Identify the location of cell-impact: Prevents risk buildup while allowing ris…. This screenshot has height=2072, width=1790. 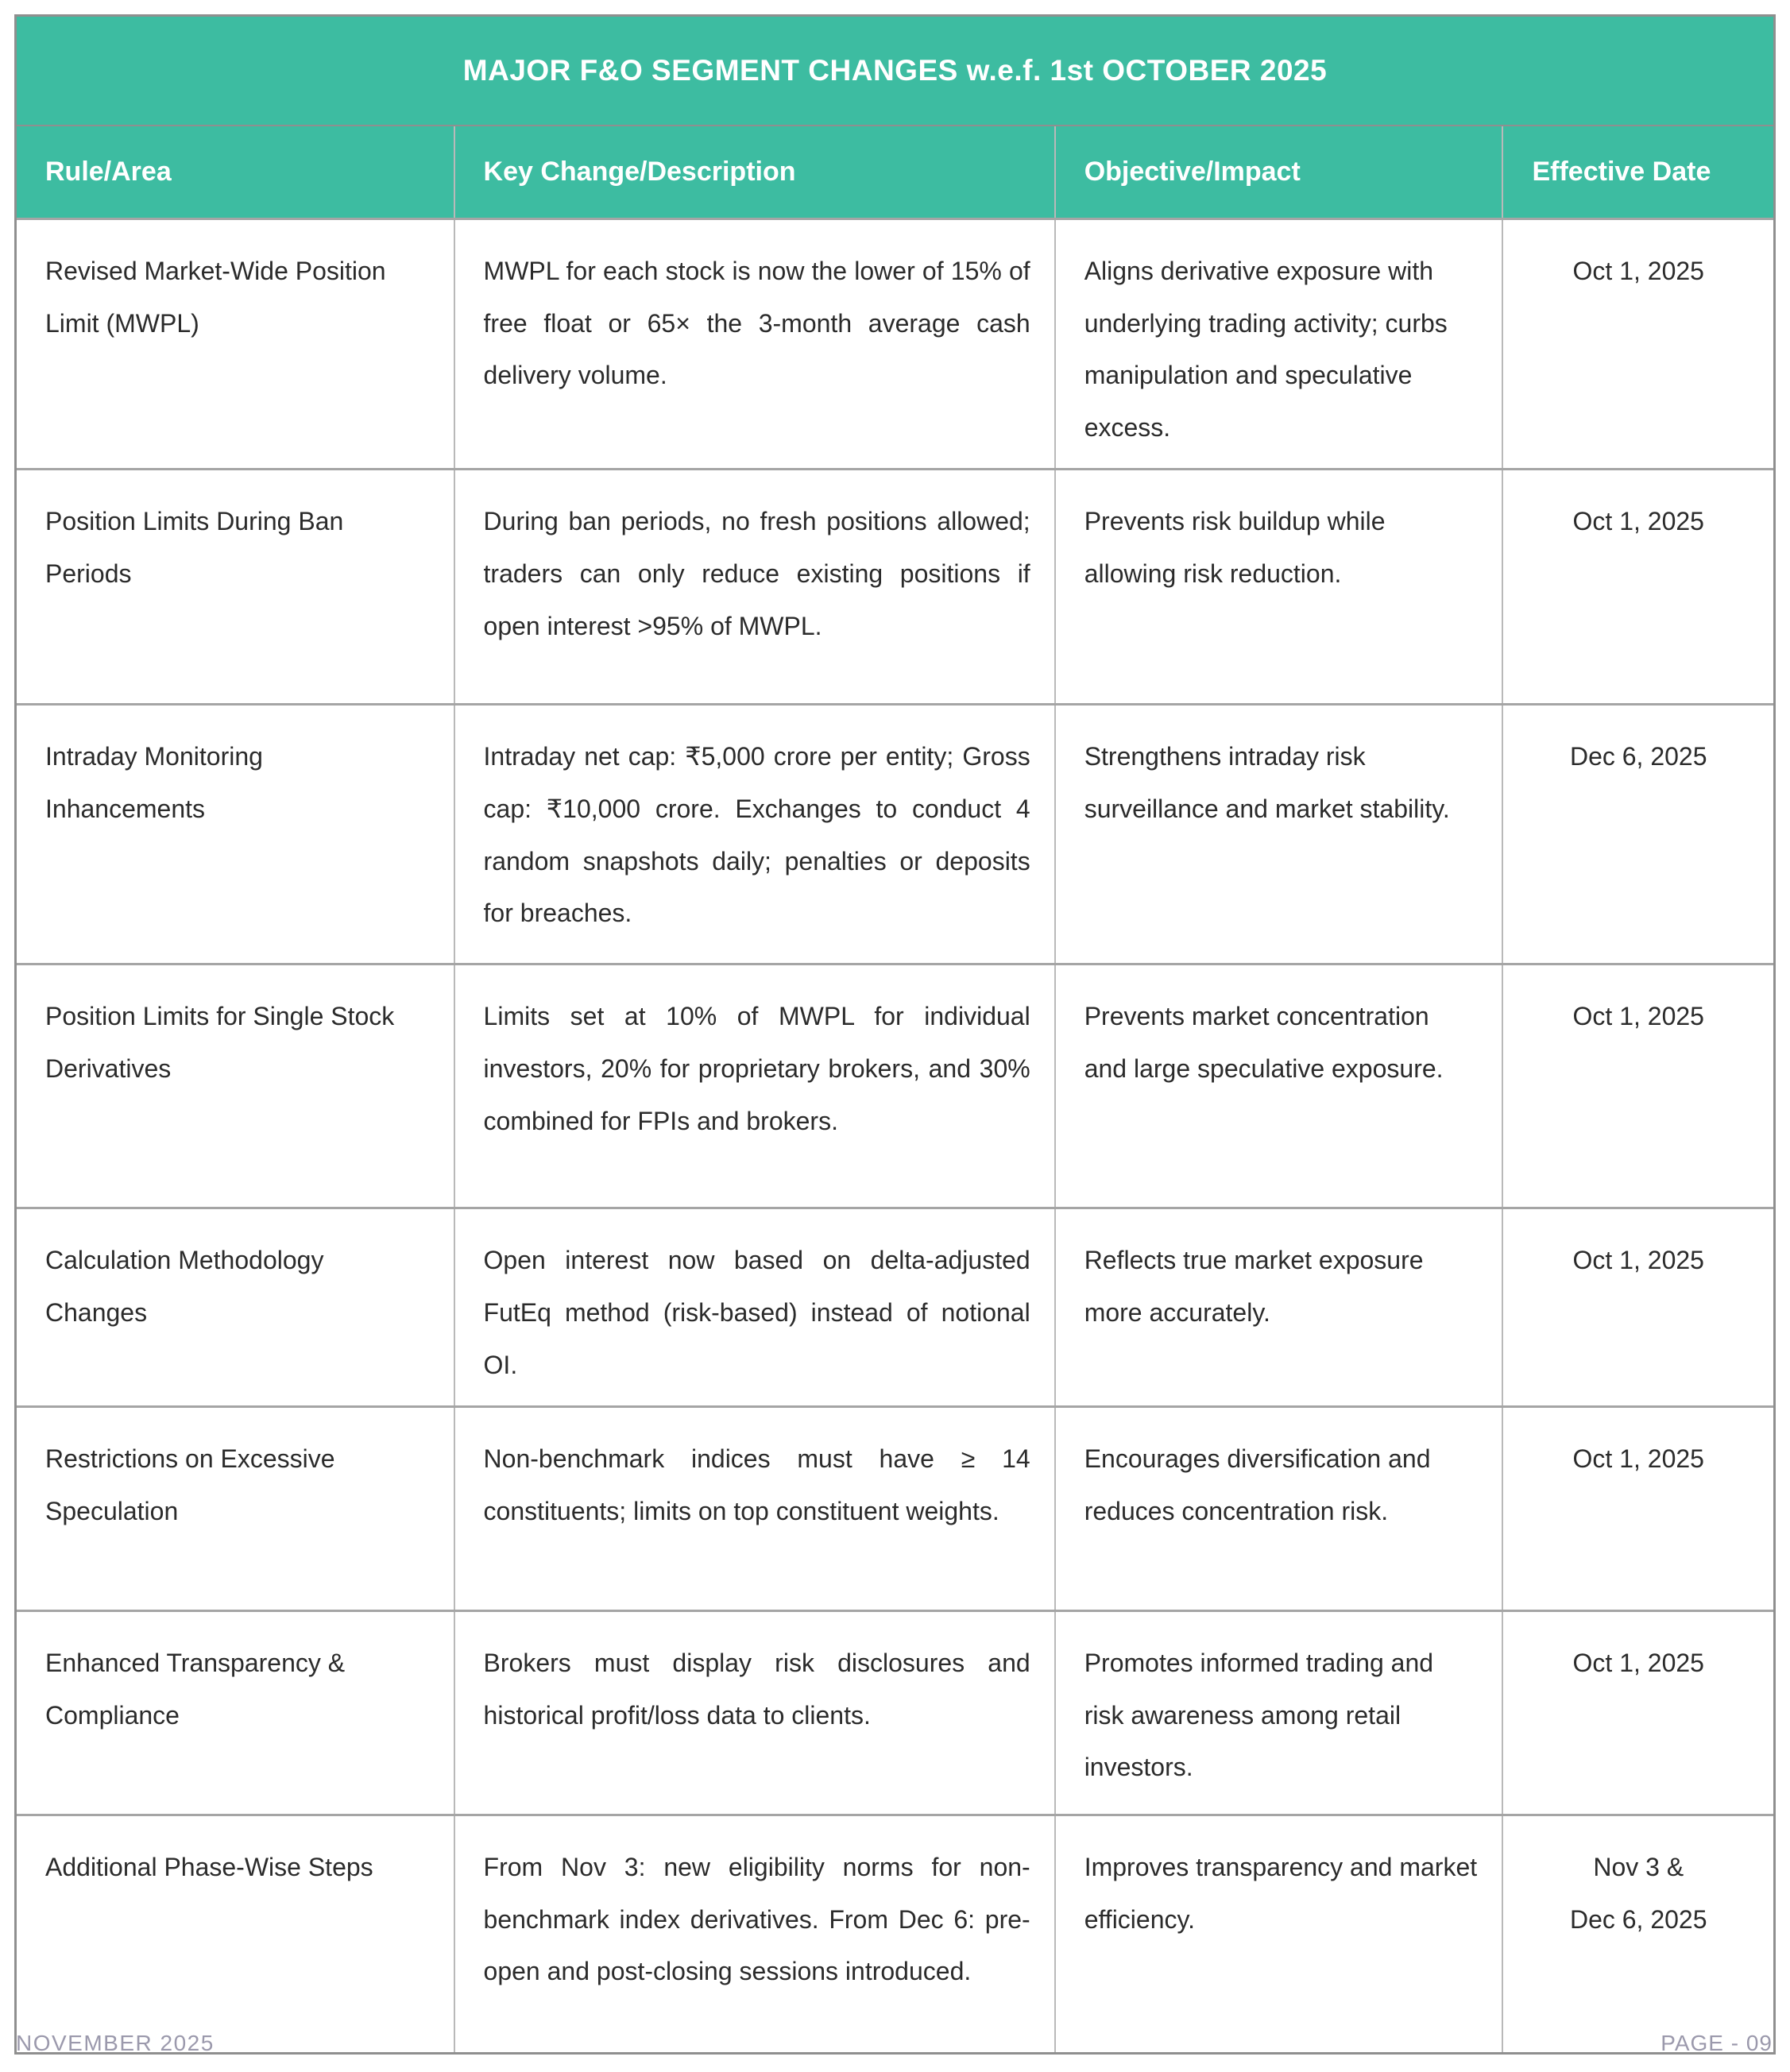
(1278, 586).